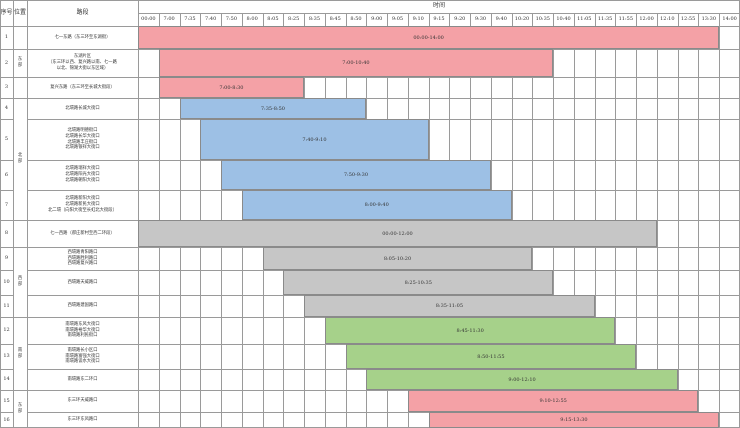 This screenshot has width=740, height=428. What do you see at coordinates (491, 356) in the screenshot?
I see `control-period-bar: 8:50-11:55` at bounding box center [491, 356].